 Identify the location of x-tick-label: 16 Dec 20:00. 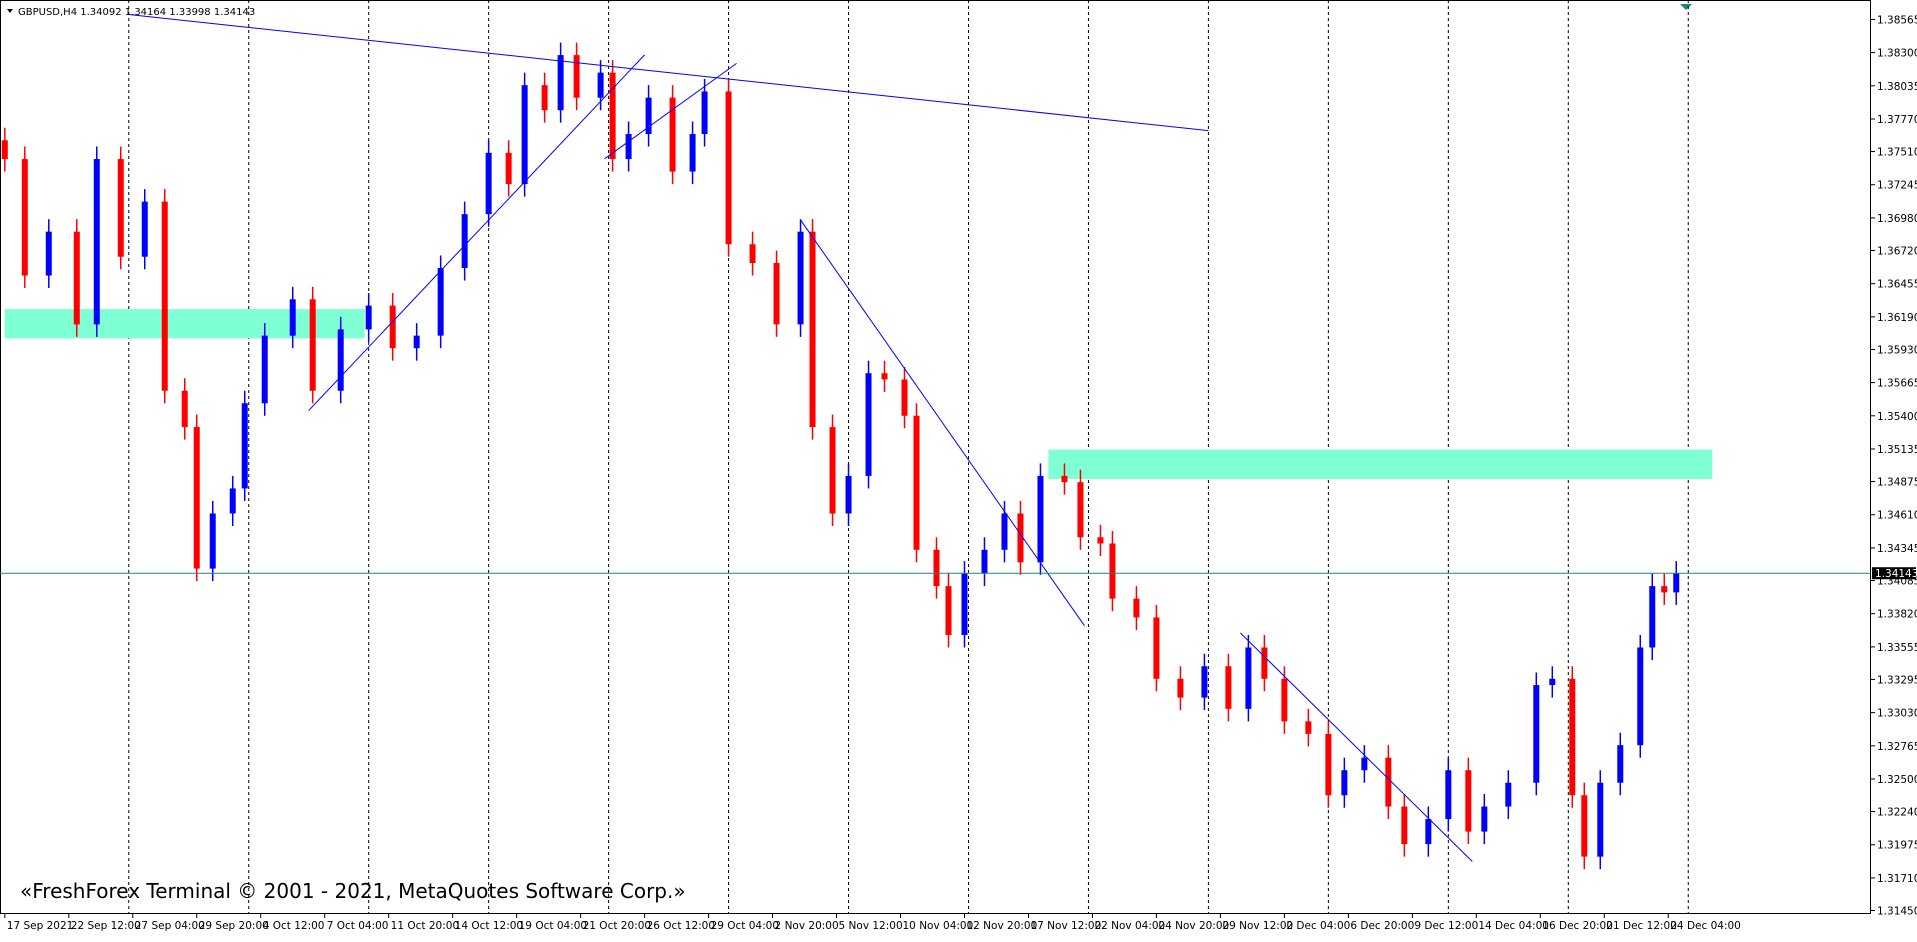
(1577, 926).